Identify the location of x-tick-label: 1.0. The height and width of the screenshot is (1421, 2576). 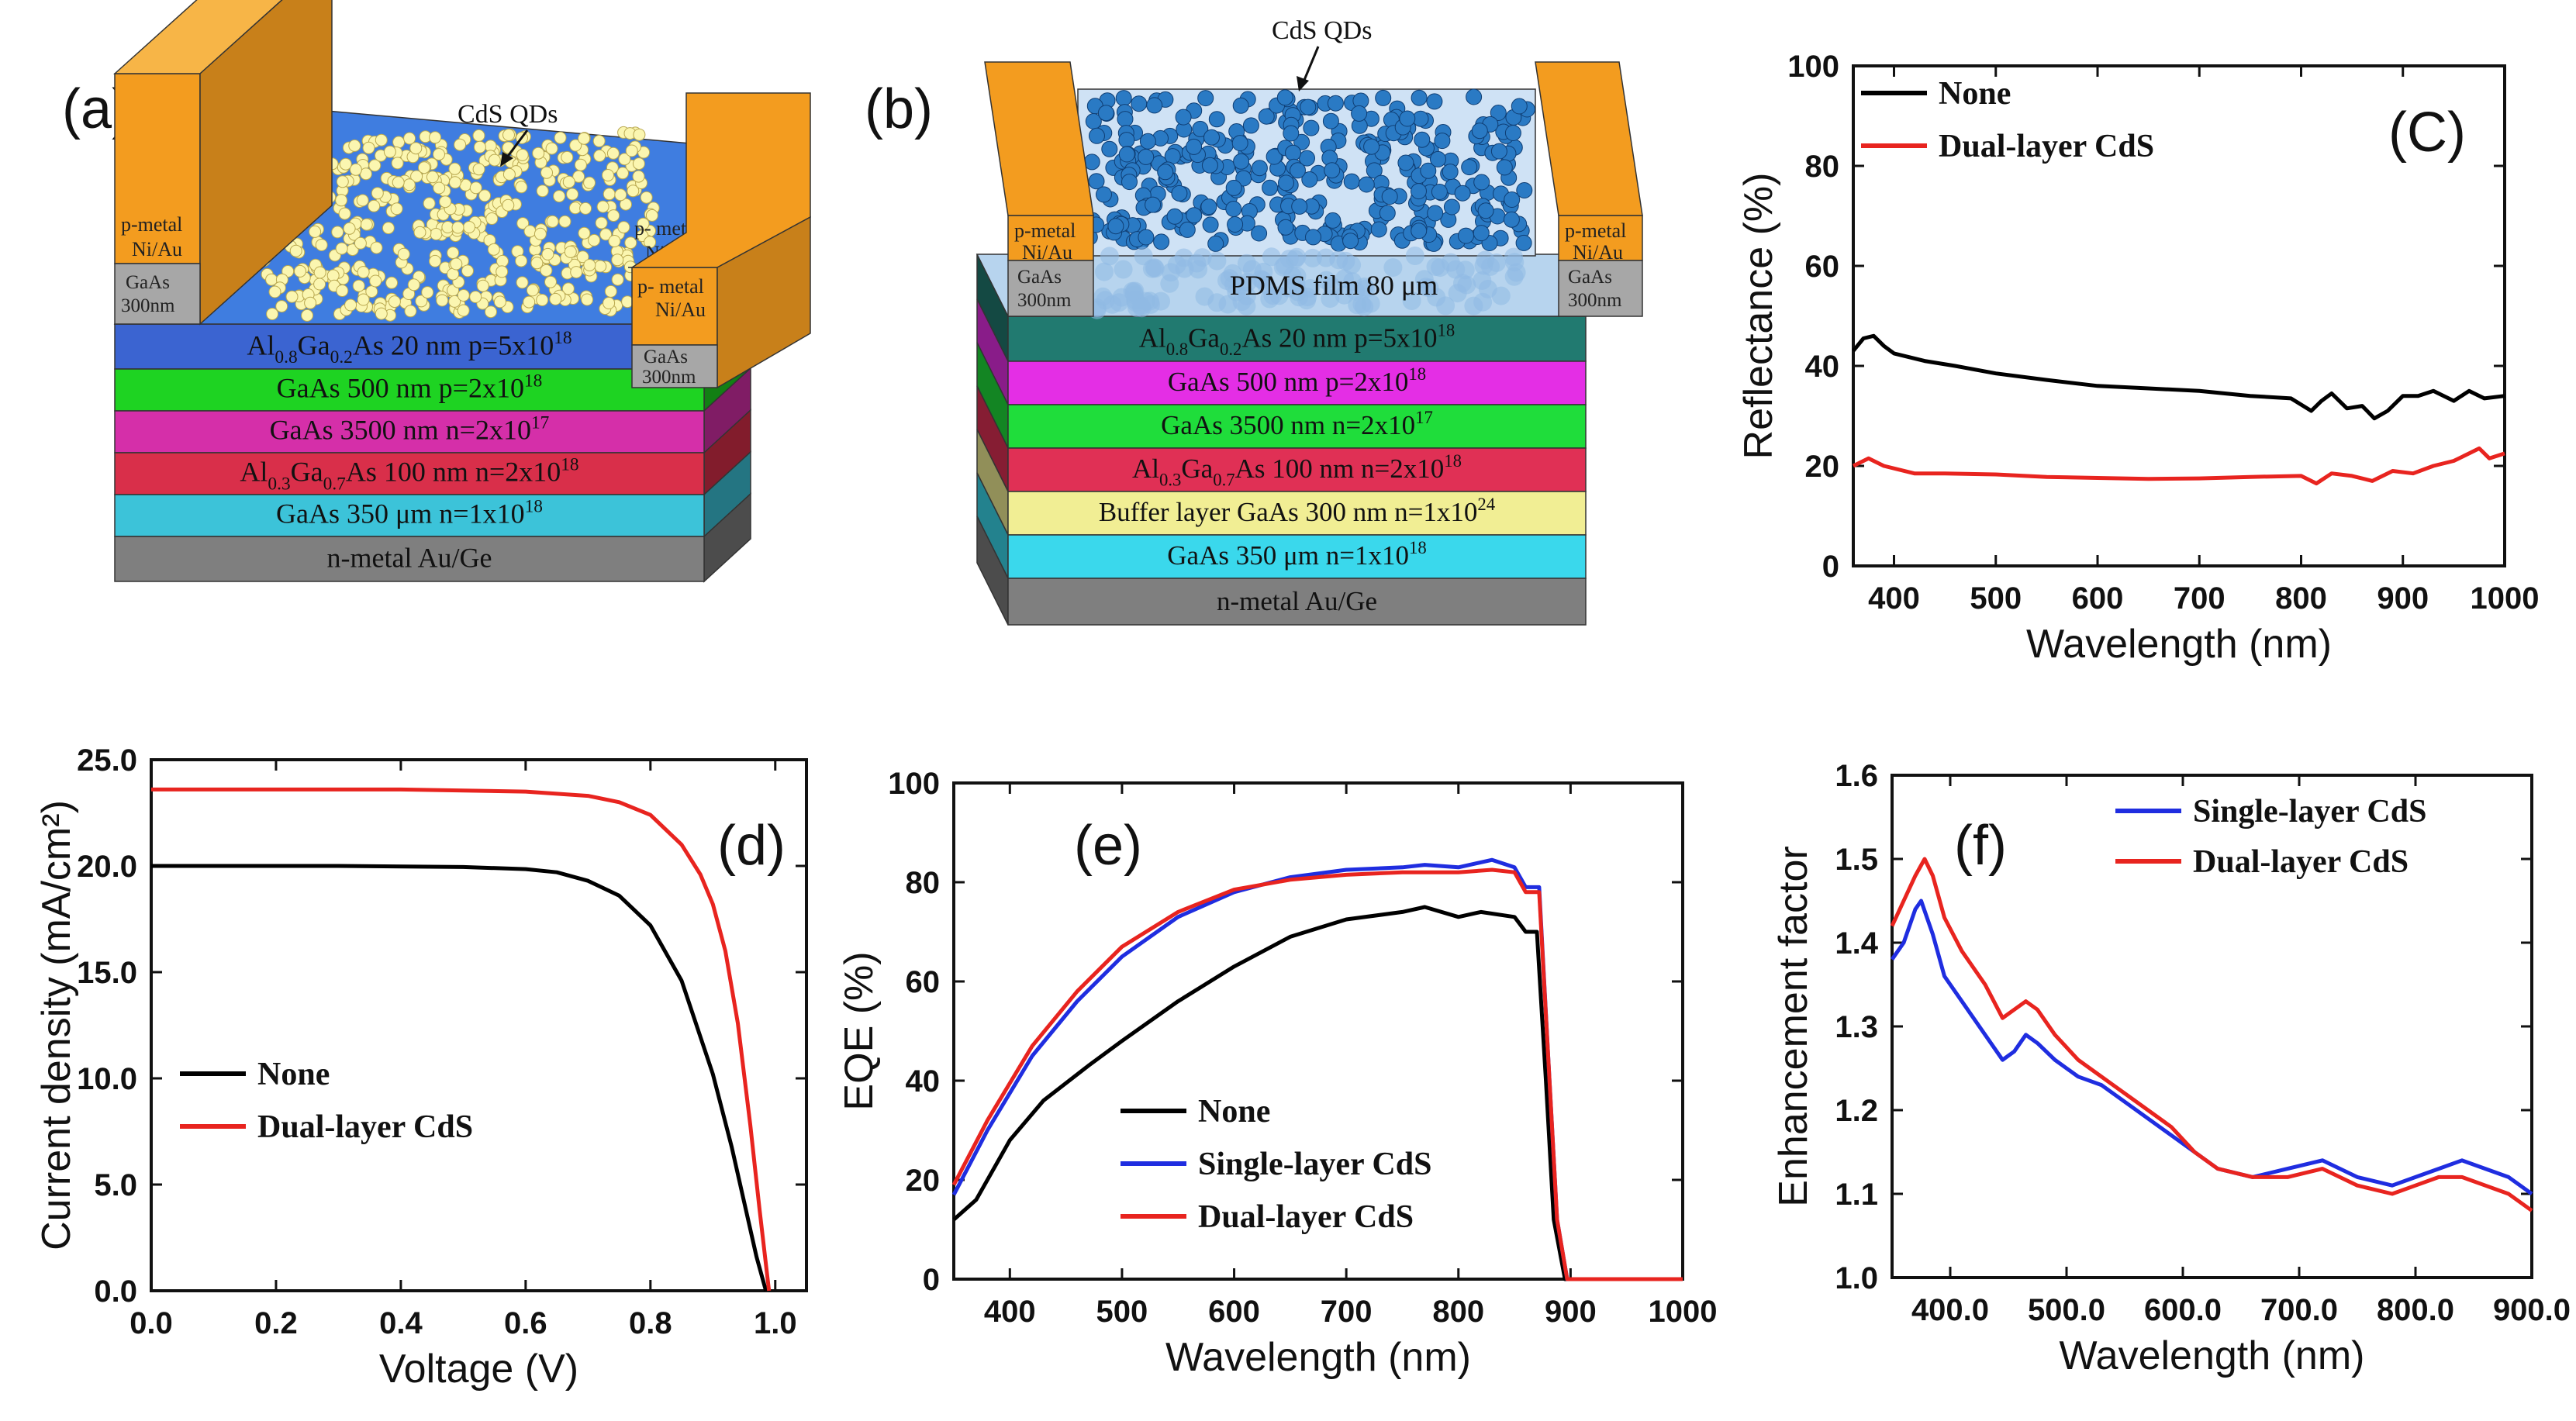
(775, 1323).